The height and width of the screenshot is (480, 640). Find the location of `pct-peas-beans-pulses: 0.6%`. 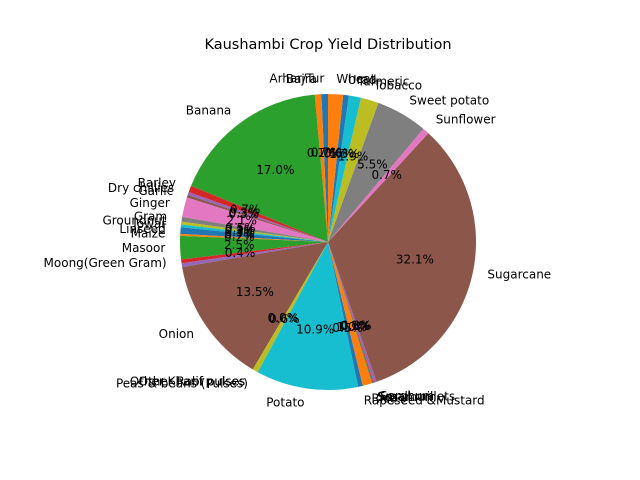

pct-peas-beans-pulses: 0.6% is located at coordinates (284, 319).